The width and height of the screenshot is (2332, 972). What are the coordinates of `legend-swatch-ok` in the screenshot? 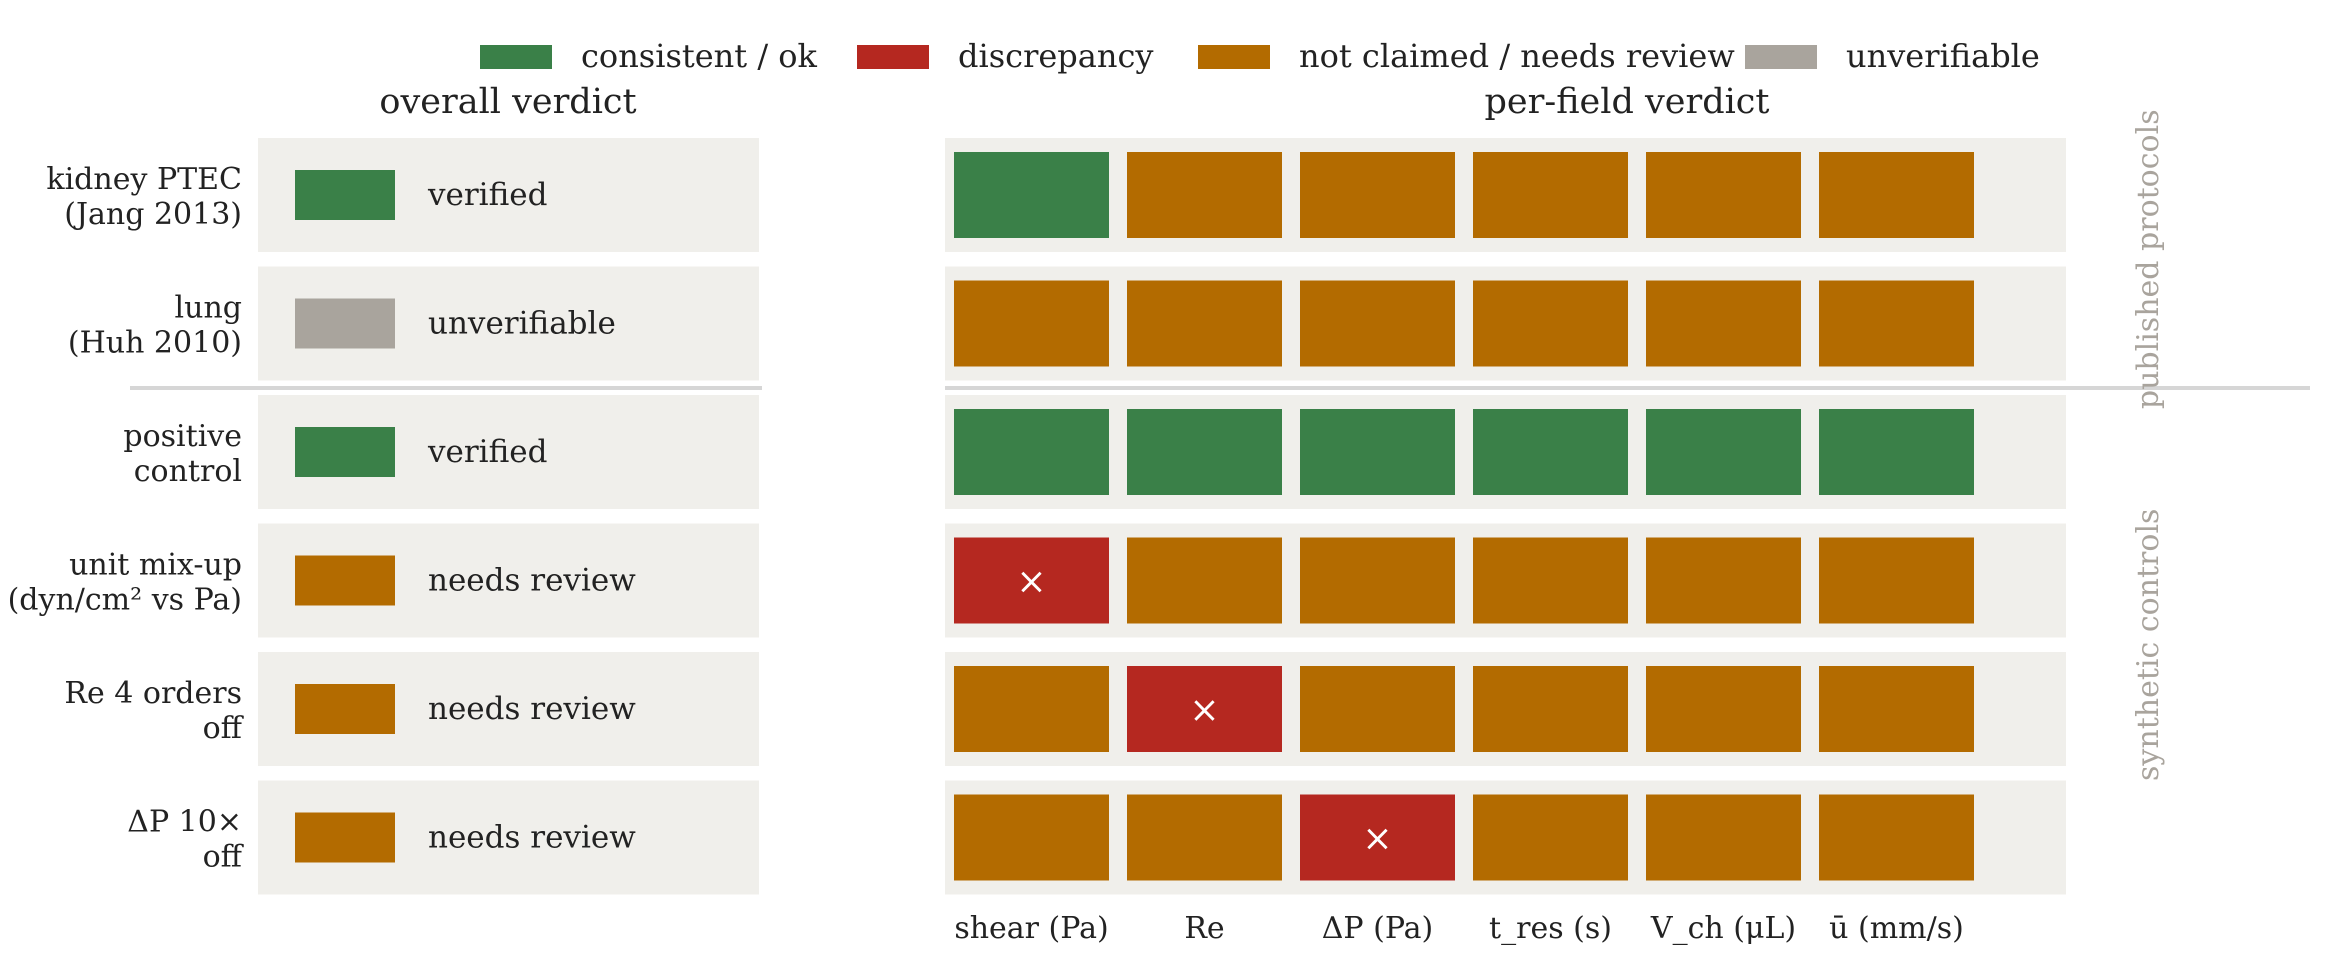 It's located at (516, 57).